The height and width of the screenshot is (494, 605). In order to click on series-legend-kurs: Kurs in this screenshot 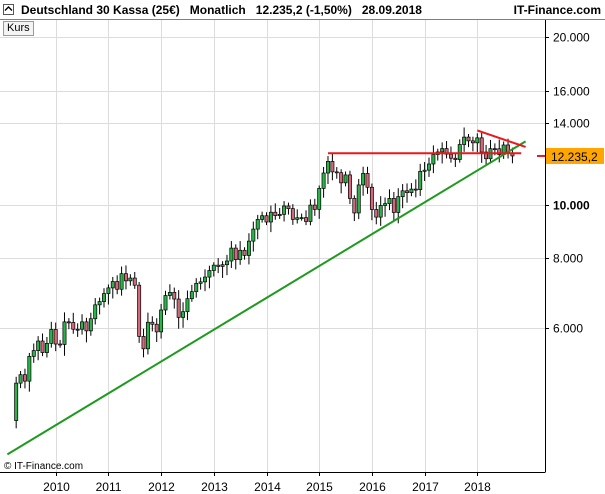, I will do `click(18, 28)`.